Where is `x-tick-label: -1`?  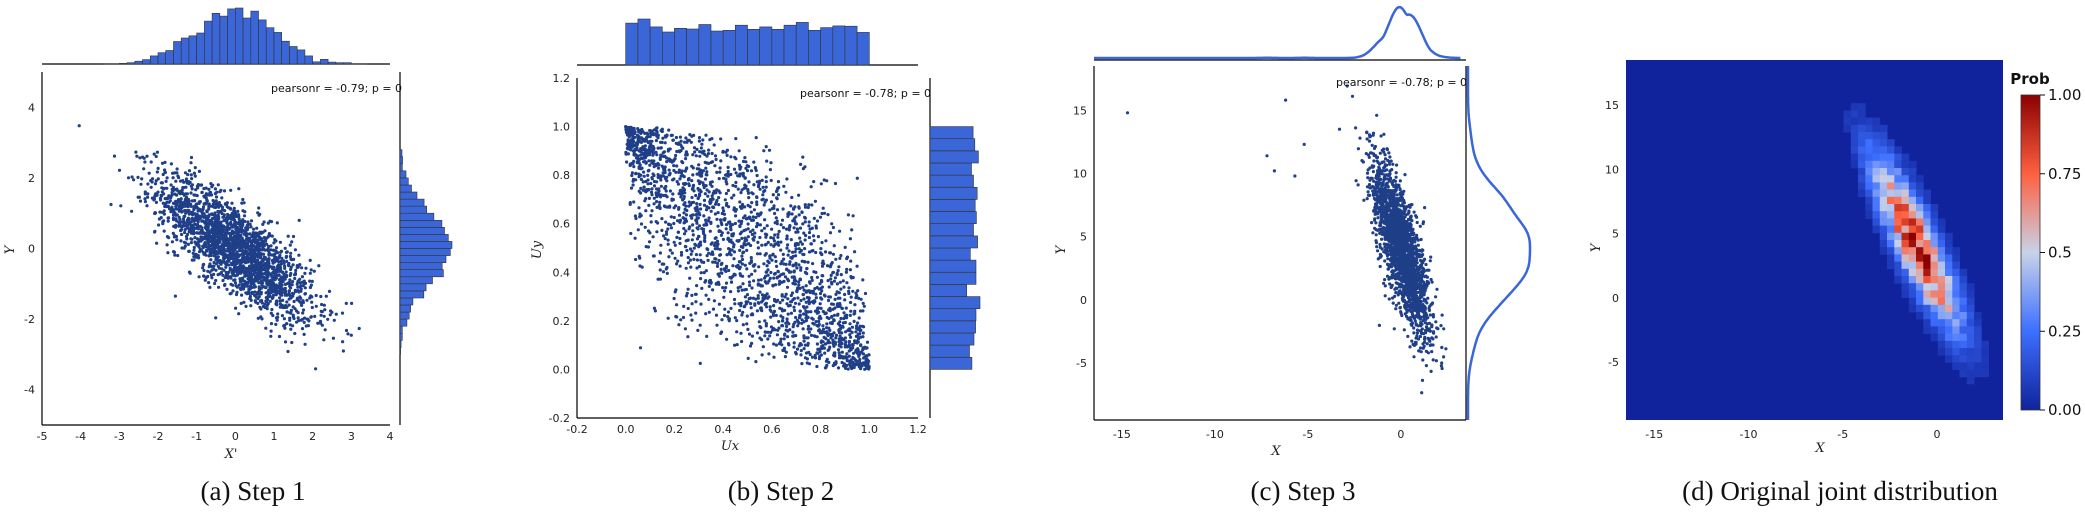 x-tick-label: -1 is located at coordinates (196, 436).